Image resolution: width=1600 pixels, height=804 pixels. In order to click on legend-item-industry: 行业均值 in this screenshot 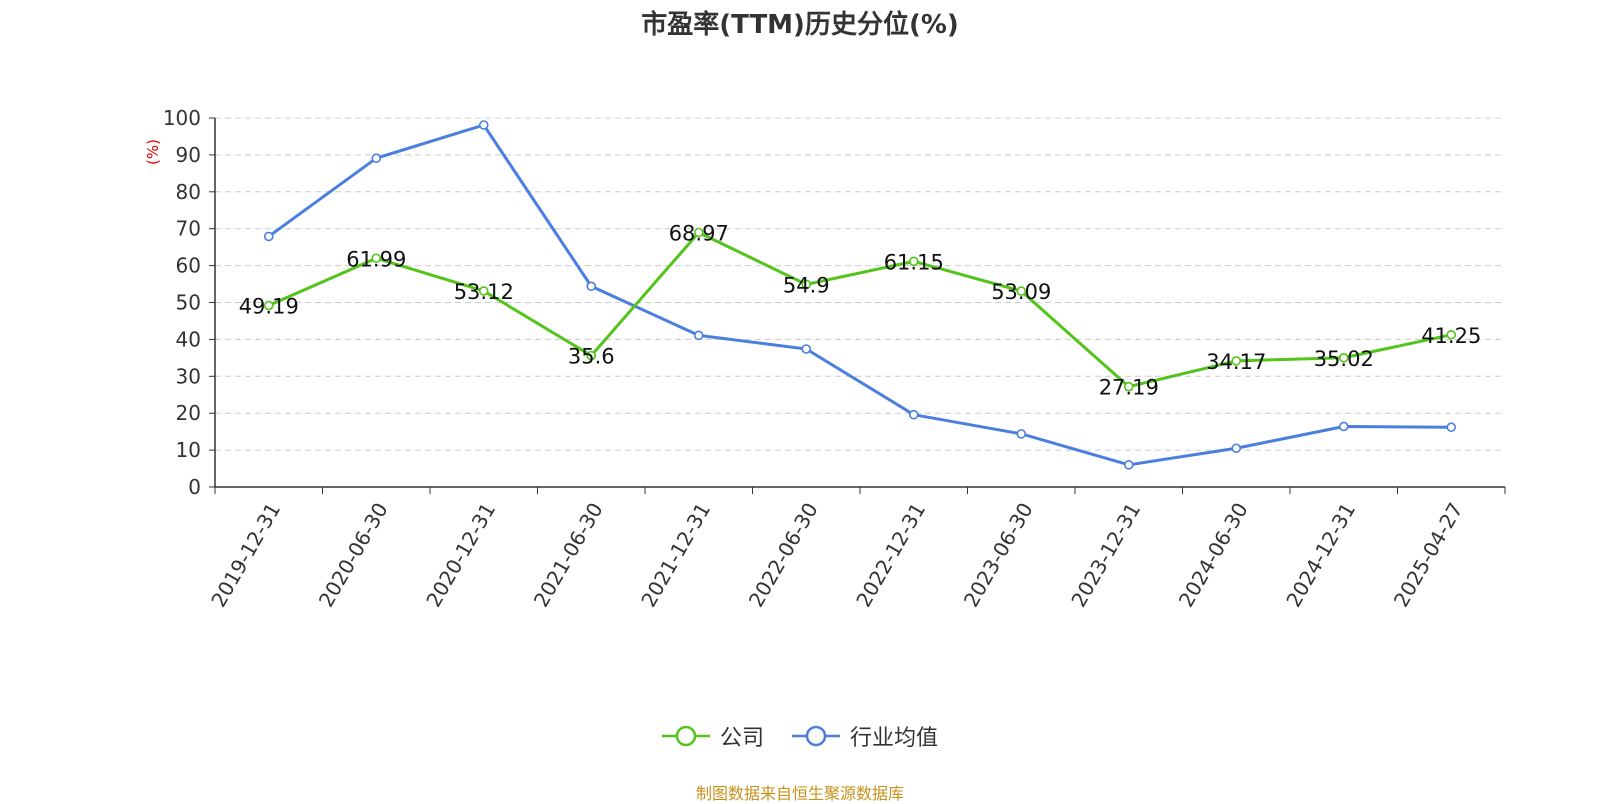, I will do `click(865, 736)`.